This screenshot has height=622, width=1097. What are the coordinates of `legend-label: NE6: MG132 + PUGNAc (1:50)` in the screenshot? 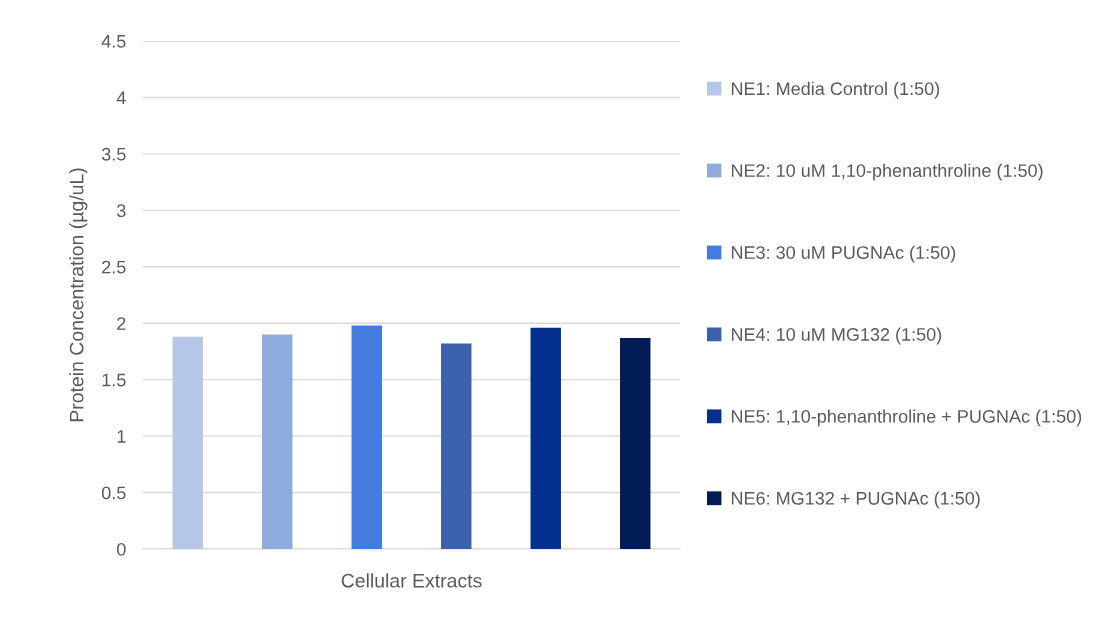 It's located at (855, 500).